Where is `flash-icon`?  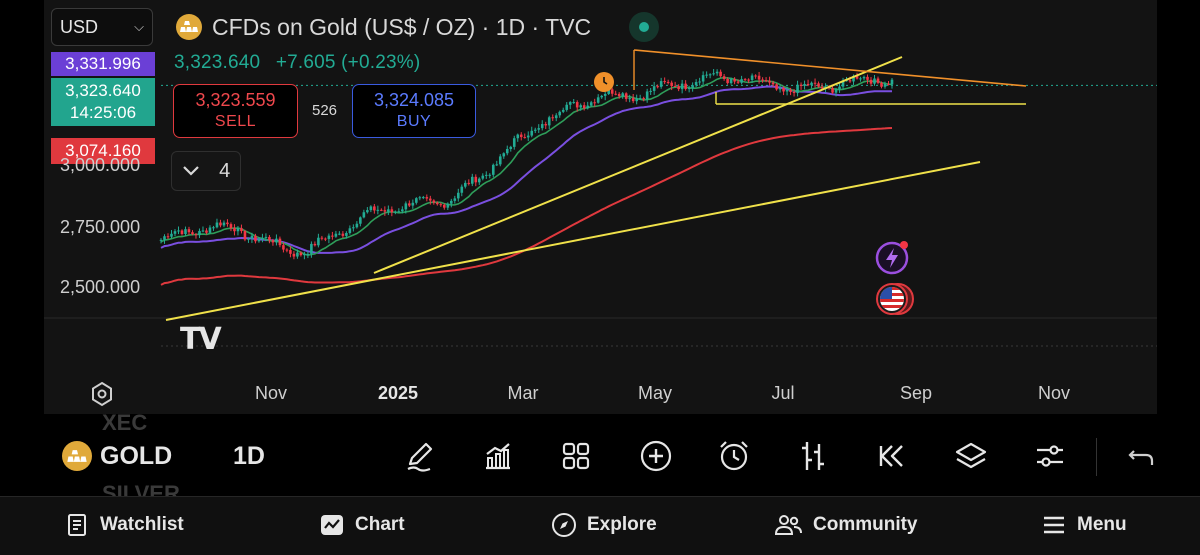
flash-icon is located at coordinates (892, 258).